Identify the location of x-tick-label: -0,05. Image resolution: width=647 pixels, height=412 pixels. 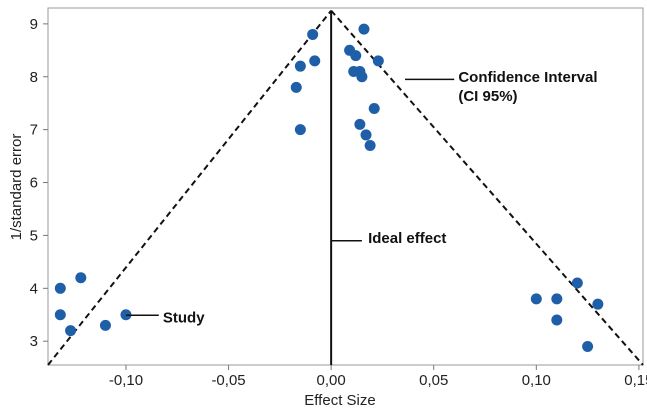
(228, 380).